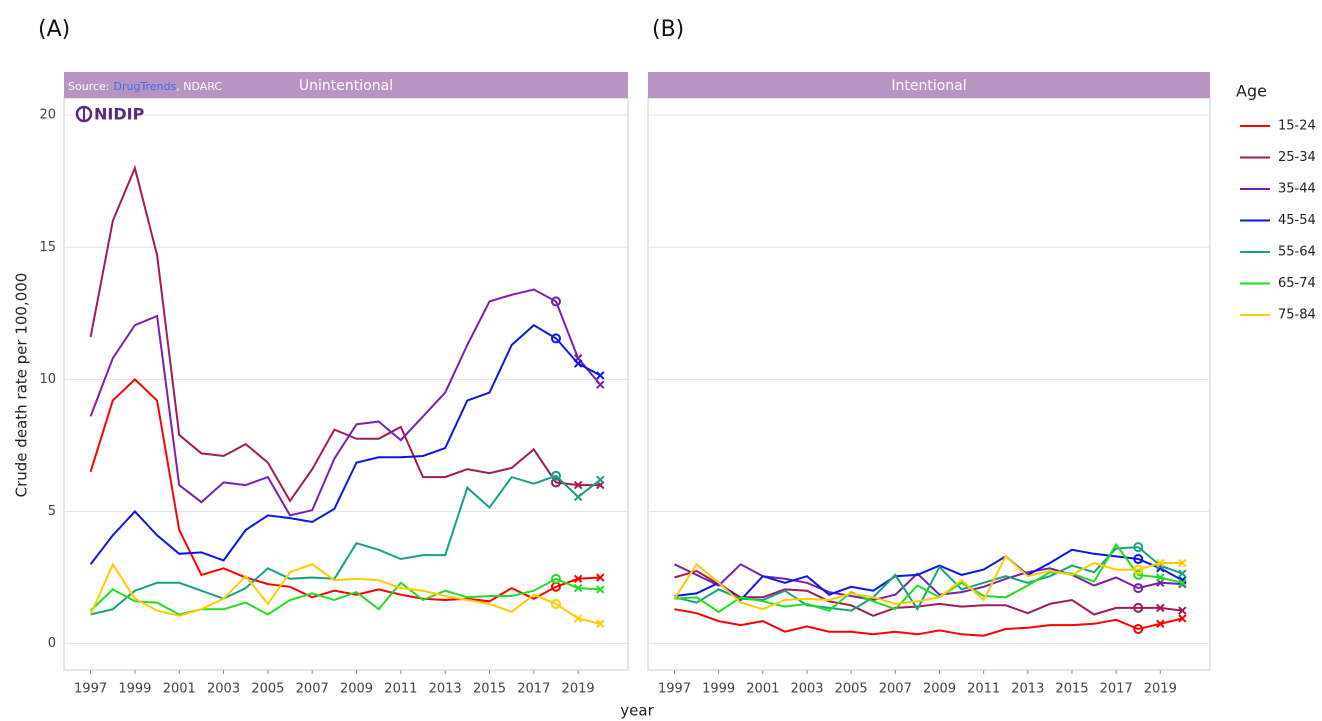 Image resolution: width=1322 pixels, height=721 pixels. What do you see at coordinates (47, 115) in the screenshot?
I see `y-tick-label: 20` at bounding box center [47, 115].